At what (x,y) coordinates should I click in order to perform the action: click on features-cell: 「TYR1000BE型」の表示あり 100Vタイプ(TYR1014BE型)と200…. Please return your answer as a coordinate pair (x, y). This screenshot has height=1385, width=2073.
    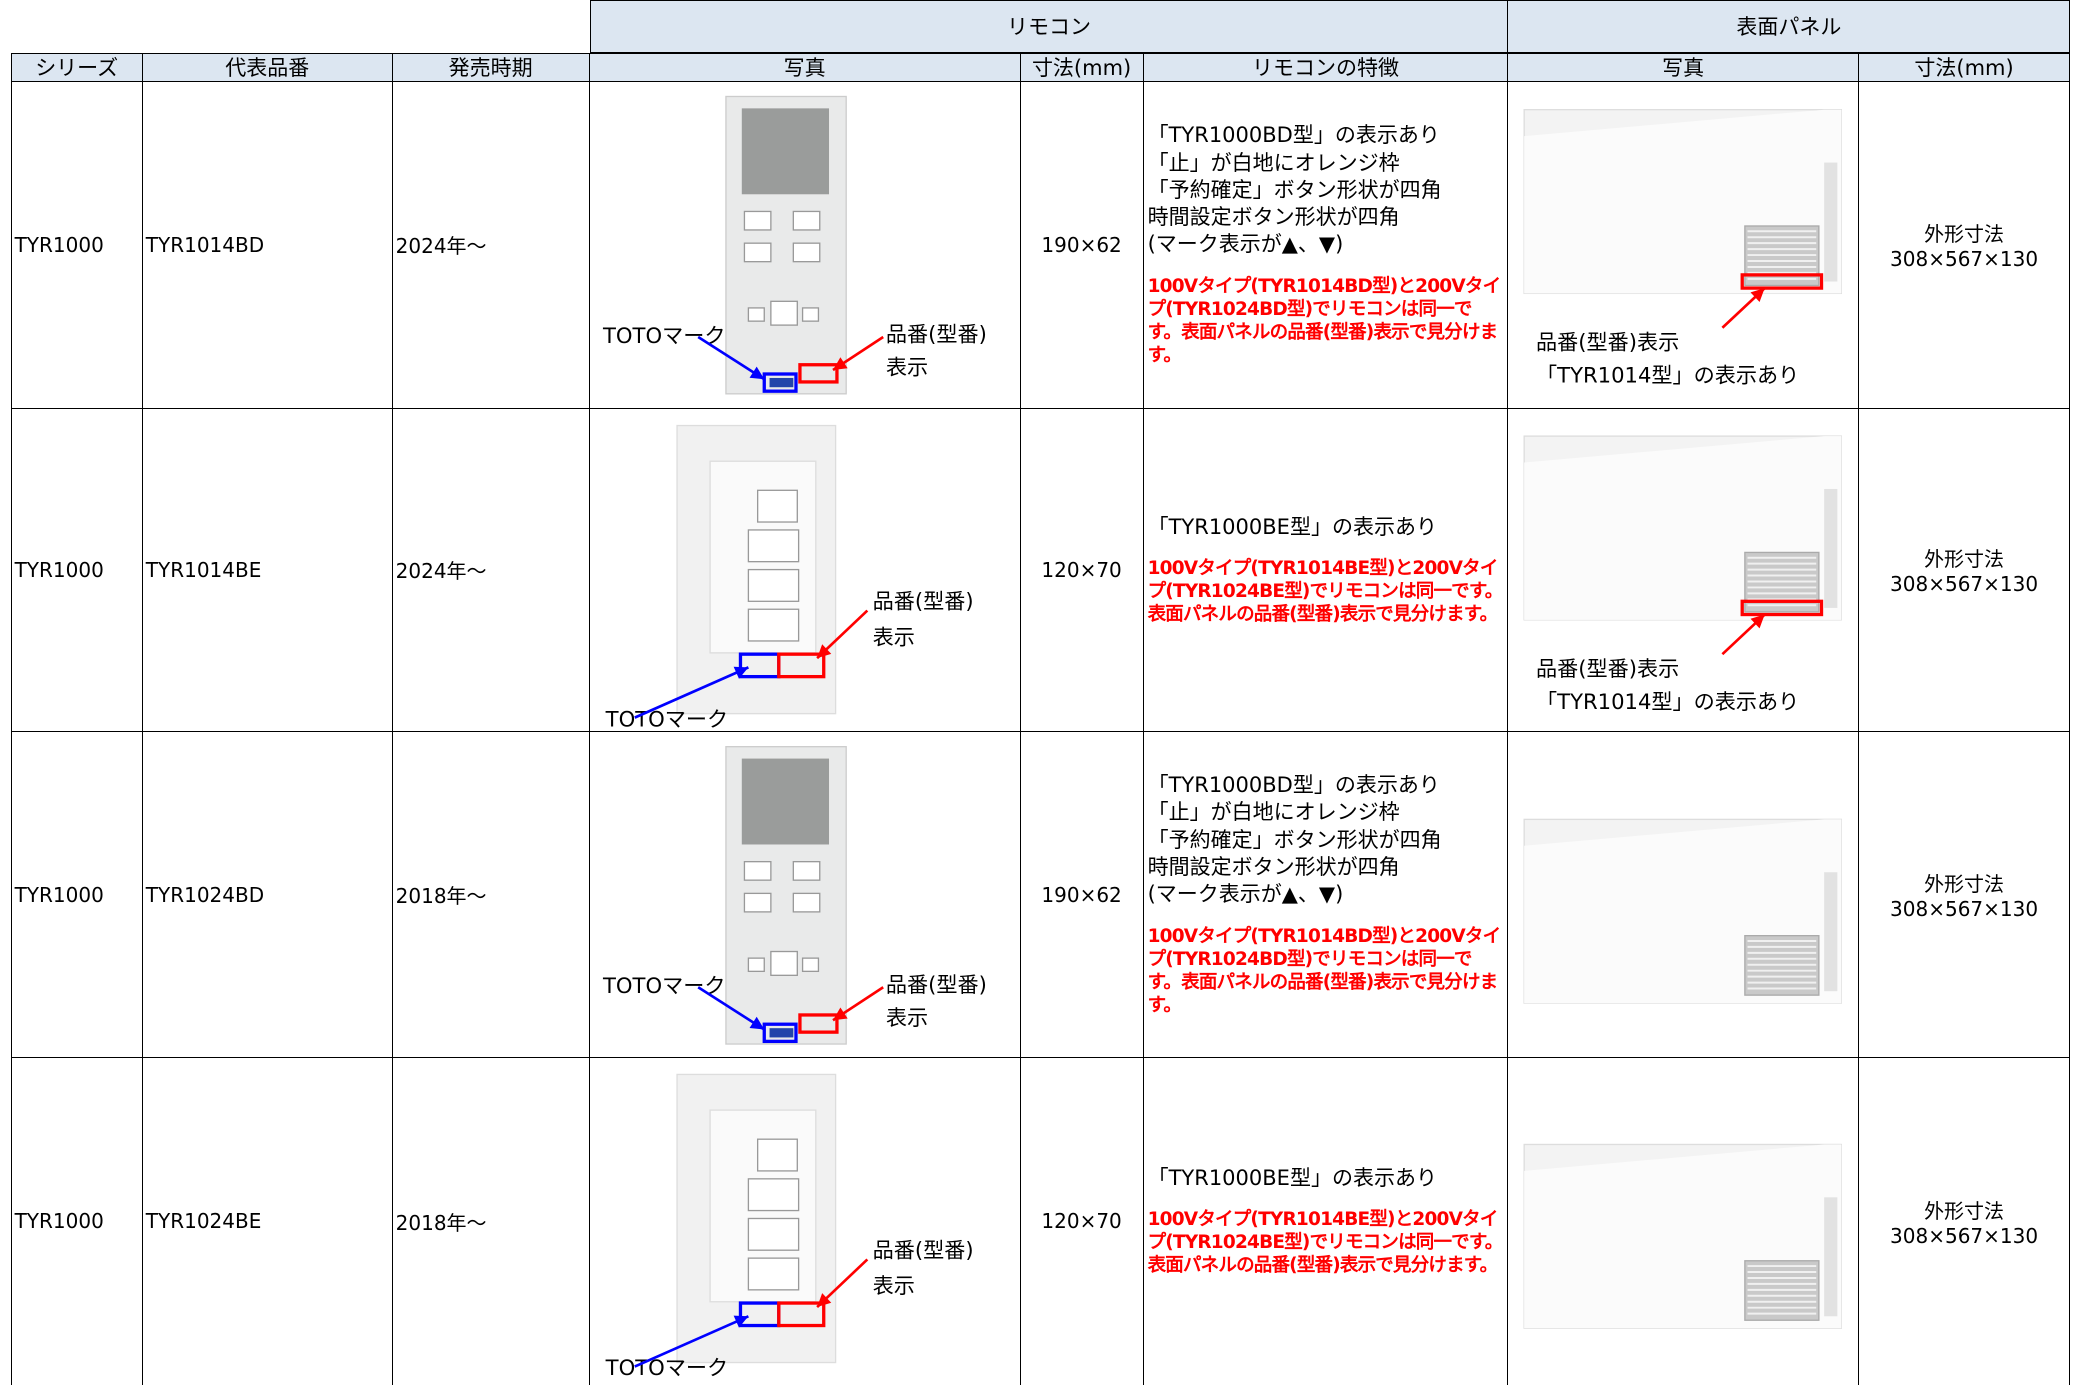
    Looking at the image, I should click on (1326, 1221).